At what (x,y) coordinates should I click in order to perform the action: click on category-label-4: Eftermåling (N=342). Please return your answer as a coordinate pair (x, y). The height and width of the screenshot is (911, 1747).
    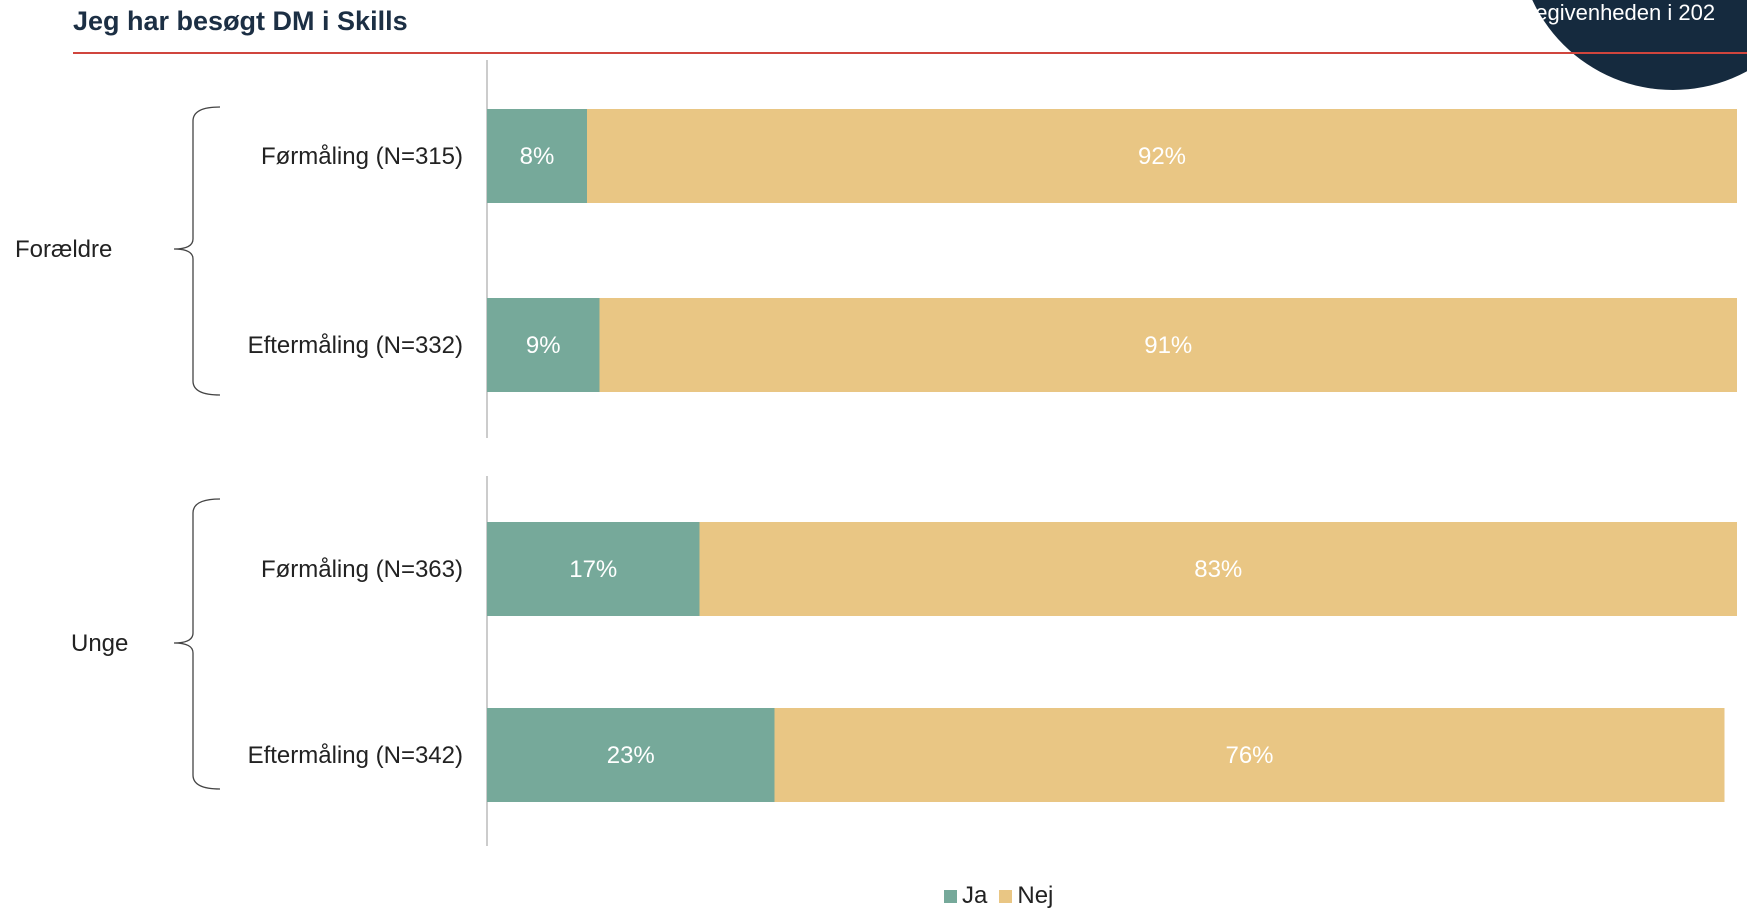
    Looking at the image, I should click on (355, 755).